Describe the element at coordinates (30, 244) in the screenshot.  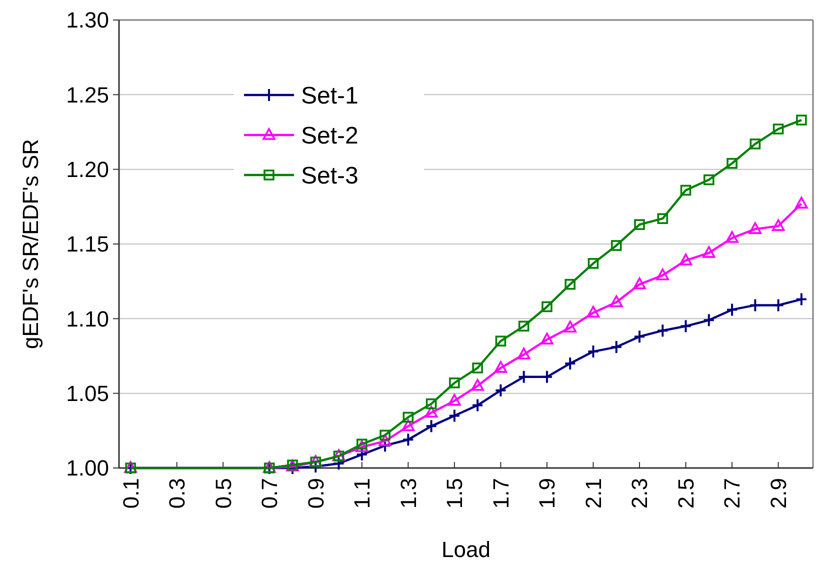
I see `y-axis-title: gEDF's SR/EDF's SR` at that location.